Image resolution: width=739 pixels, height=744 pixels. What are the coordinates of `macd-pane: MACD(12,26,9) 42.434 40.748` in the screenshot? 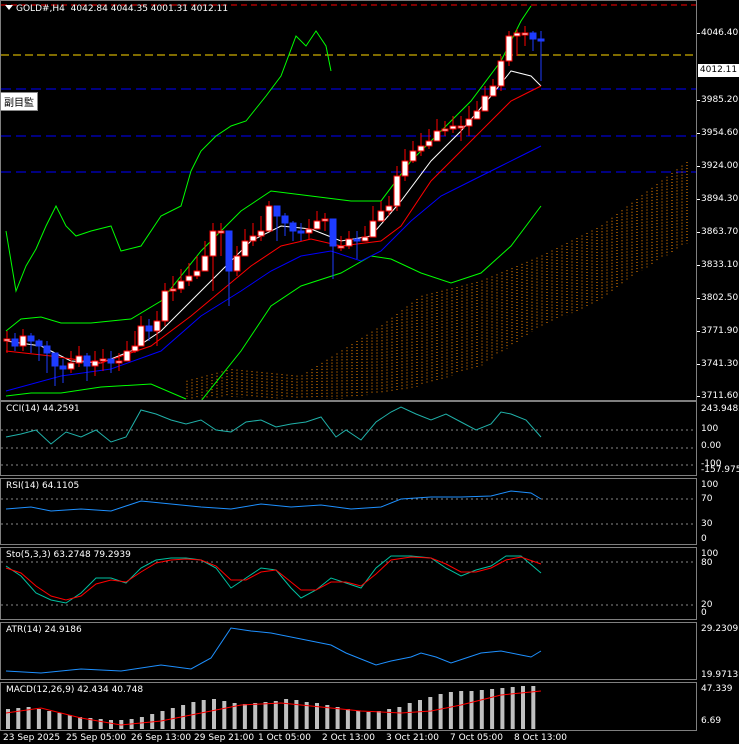 It's located at (348, 706).